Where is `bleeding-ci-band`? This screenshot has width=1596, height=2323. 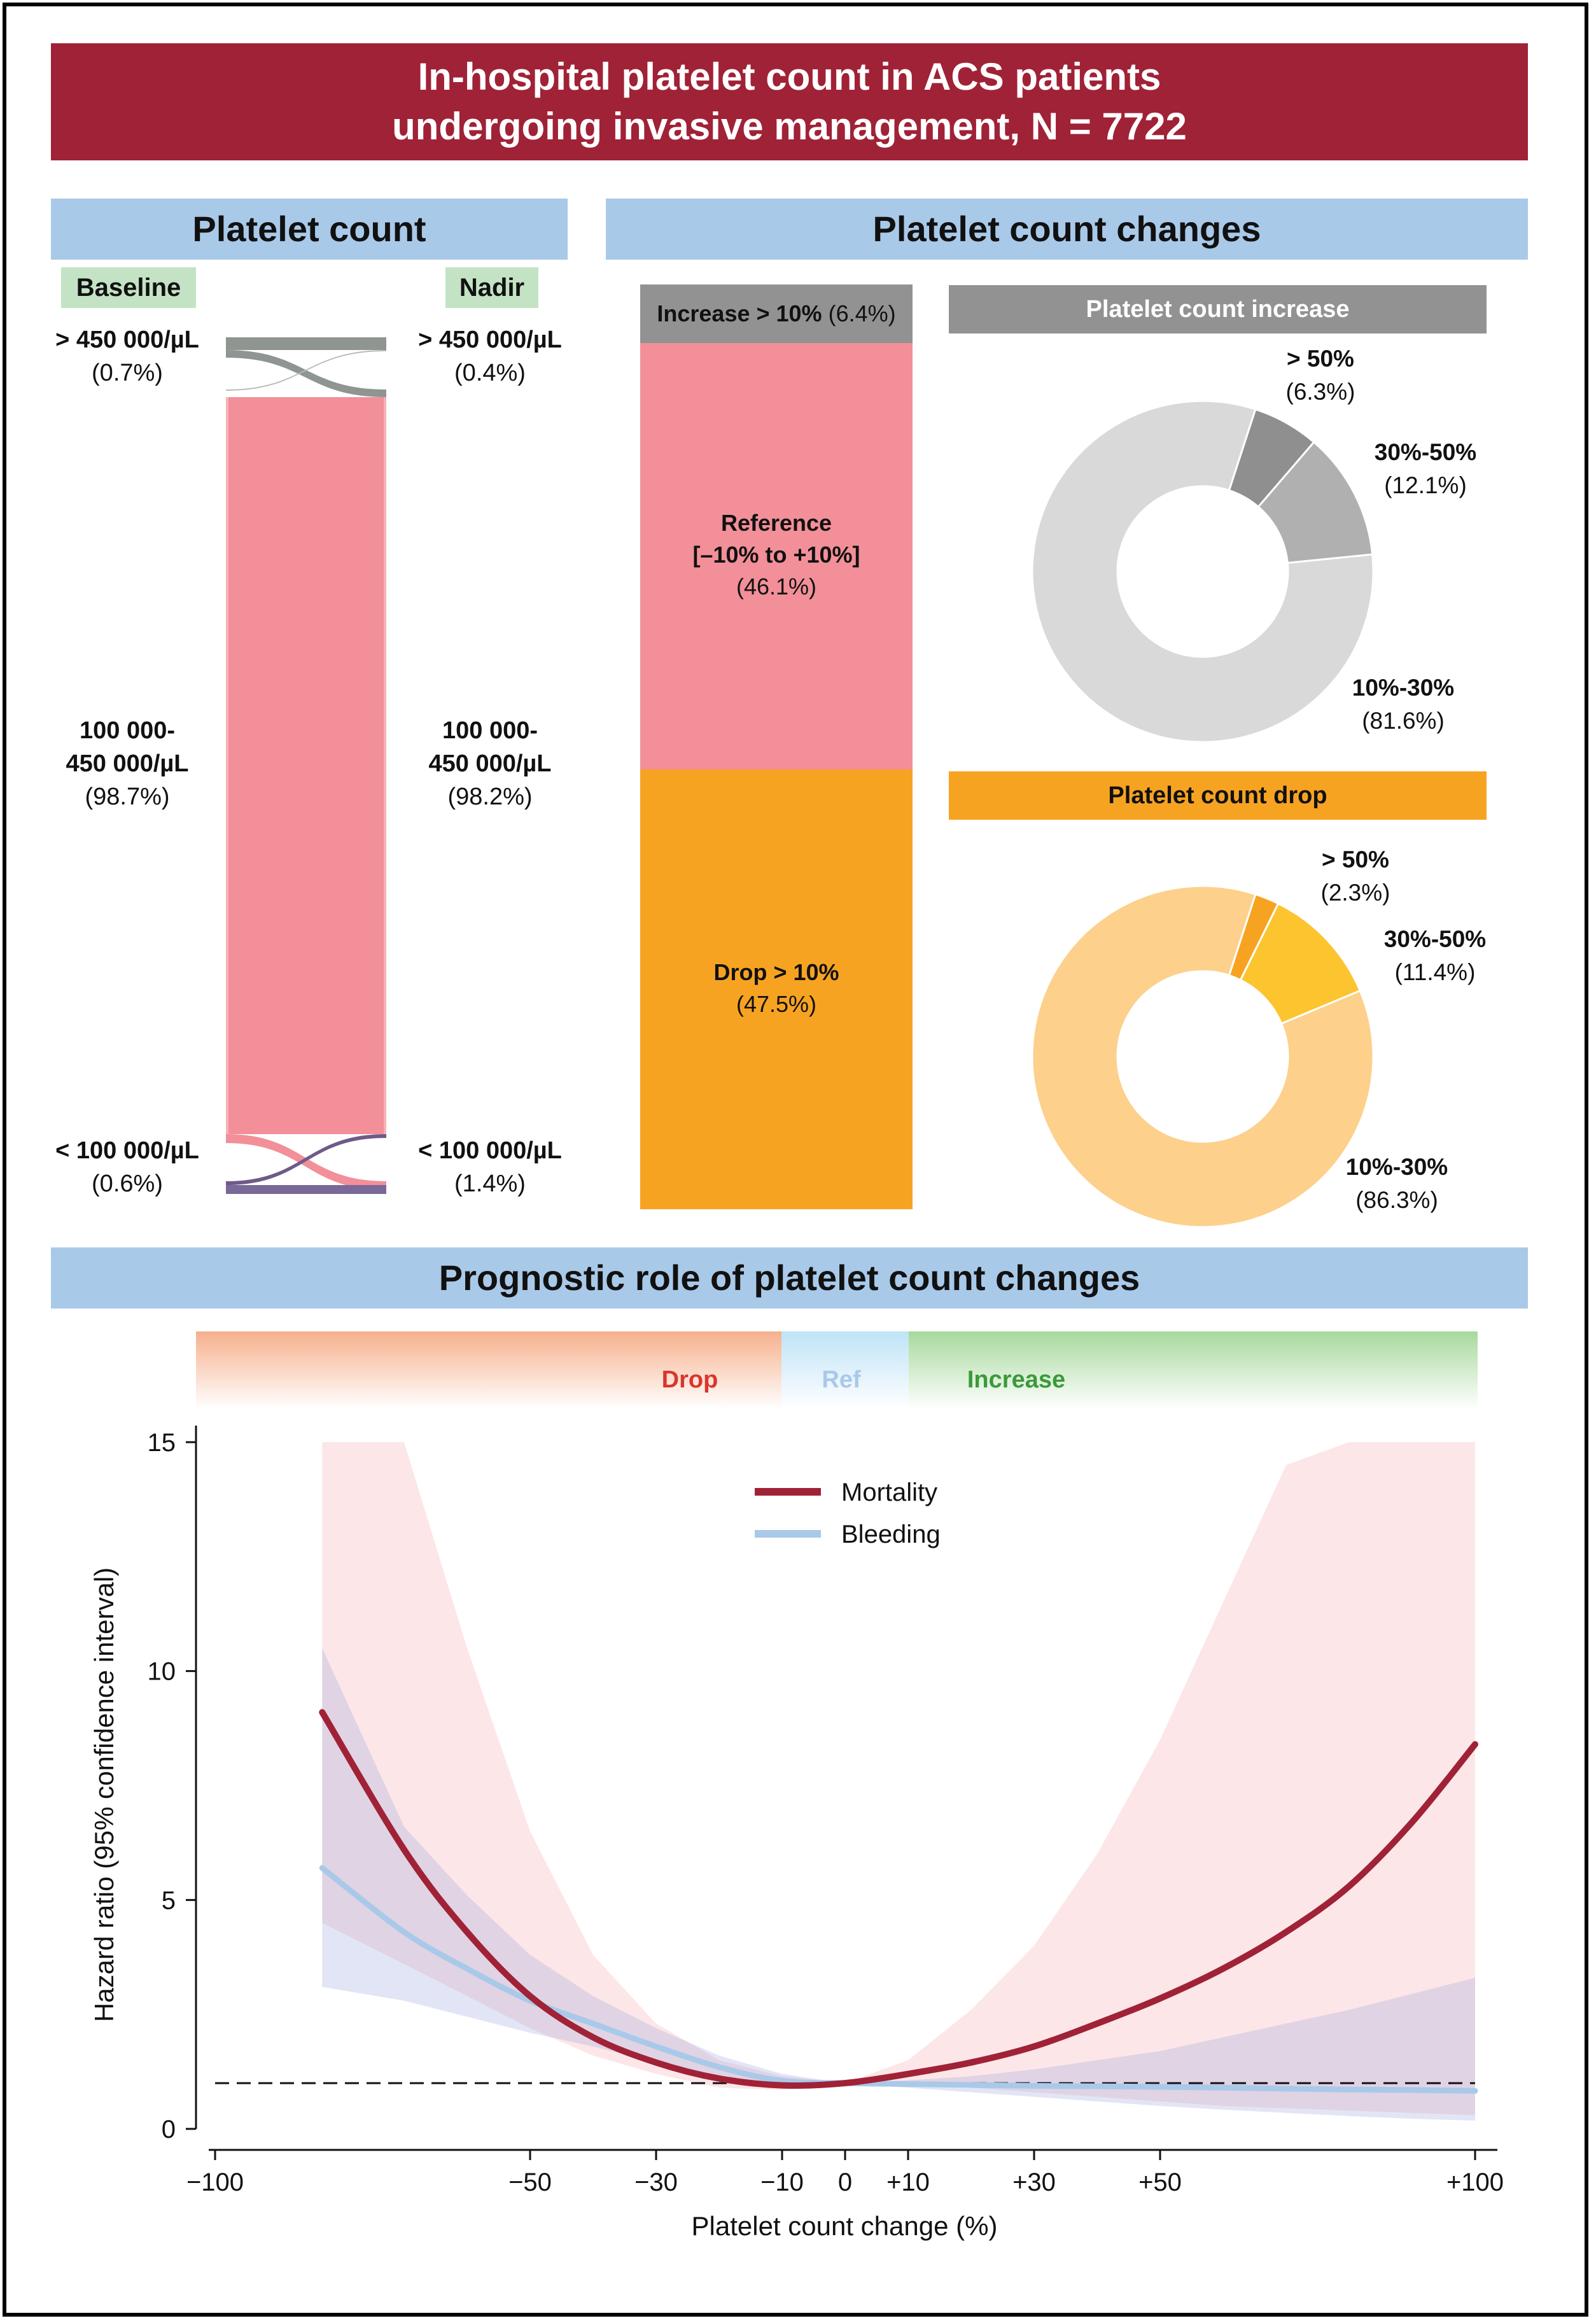 bleeding-ci-band is located at coordinates (898, 1884).